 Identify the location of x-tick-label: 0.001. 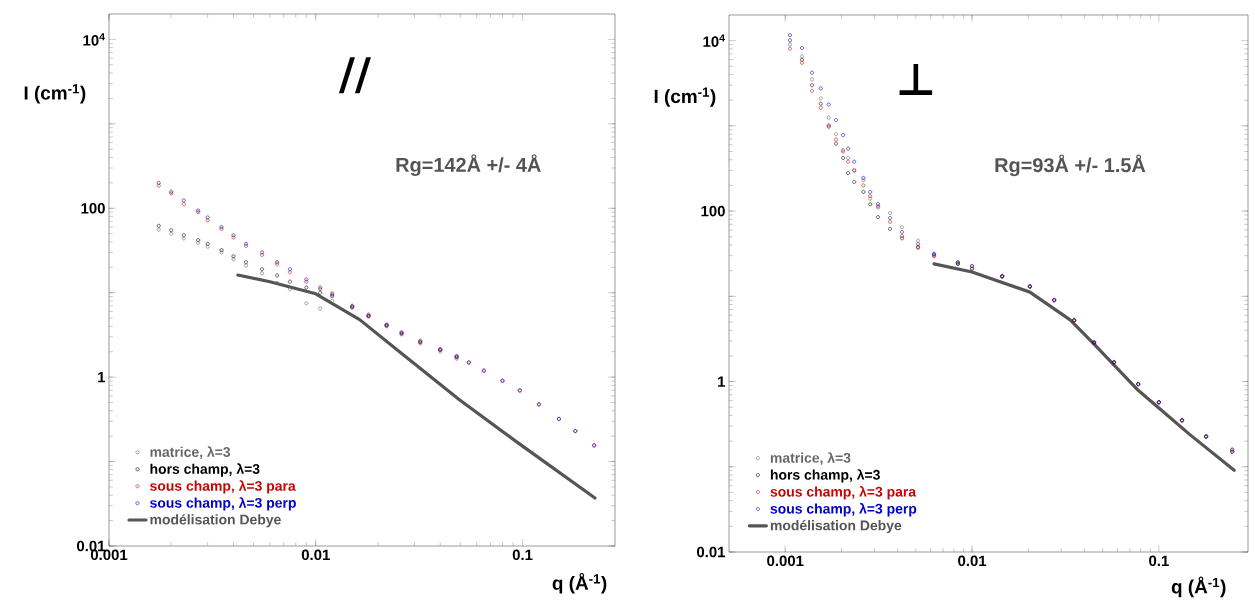
(785, 561).